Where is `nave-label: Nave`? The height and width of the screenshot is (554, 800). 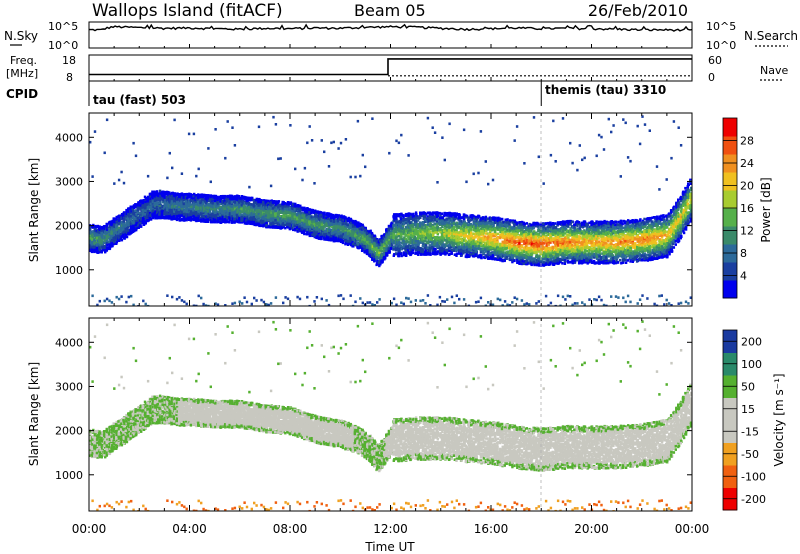
nave-label: Nave is located at coordinates (774, 70).